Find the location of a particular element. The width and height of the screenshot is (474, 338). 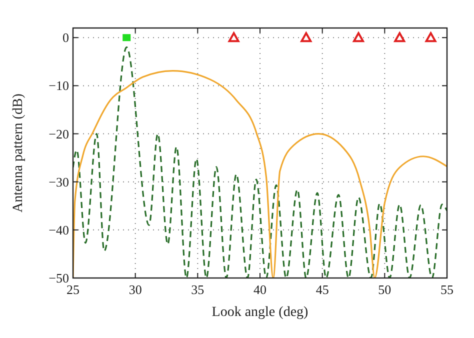

x-tick-label: 50 is located at coordinates (385, 289).